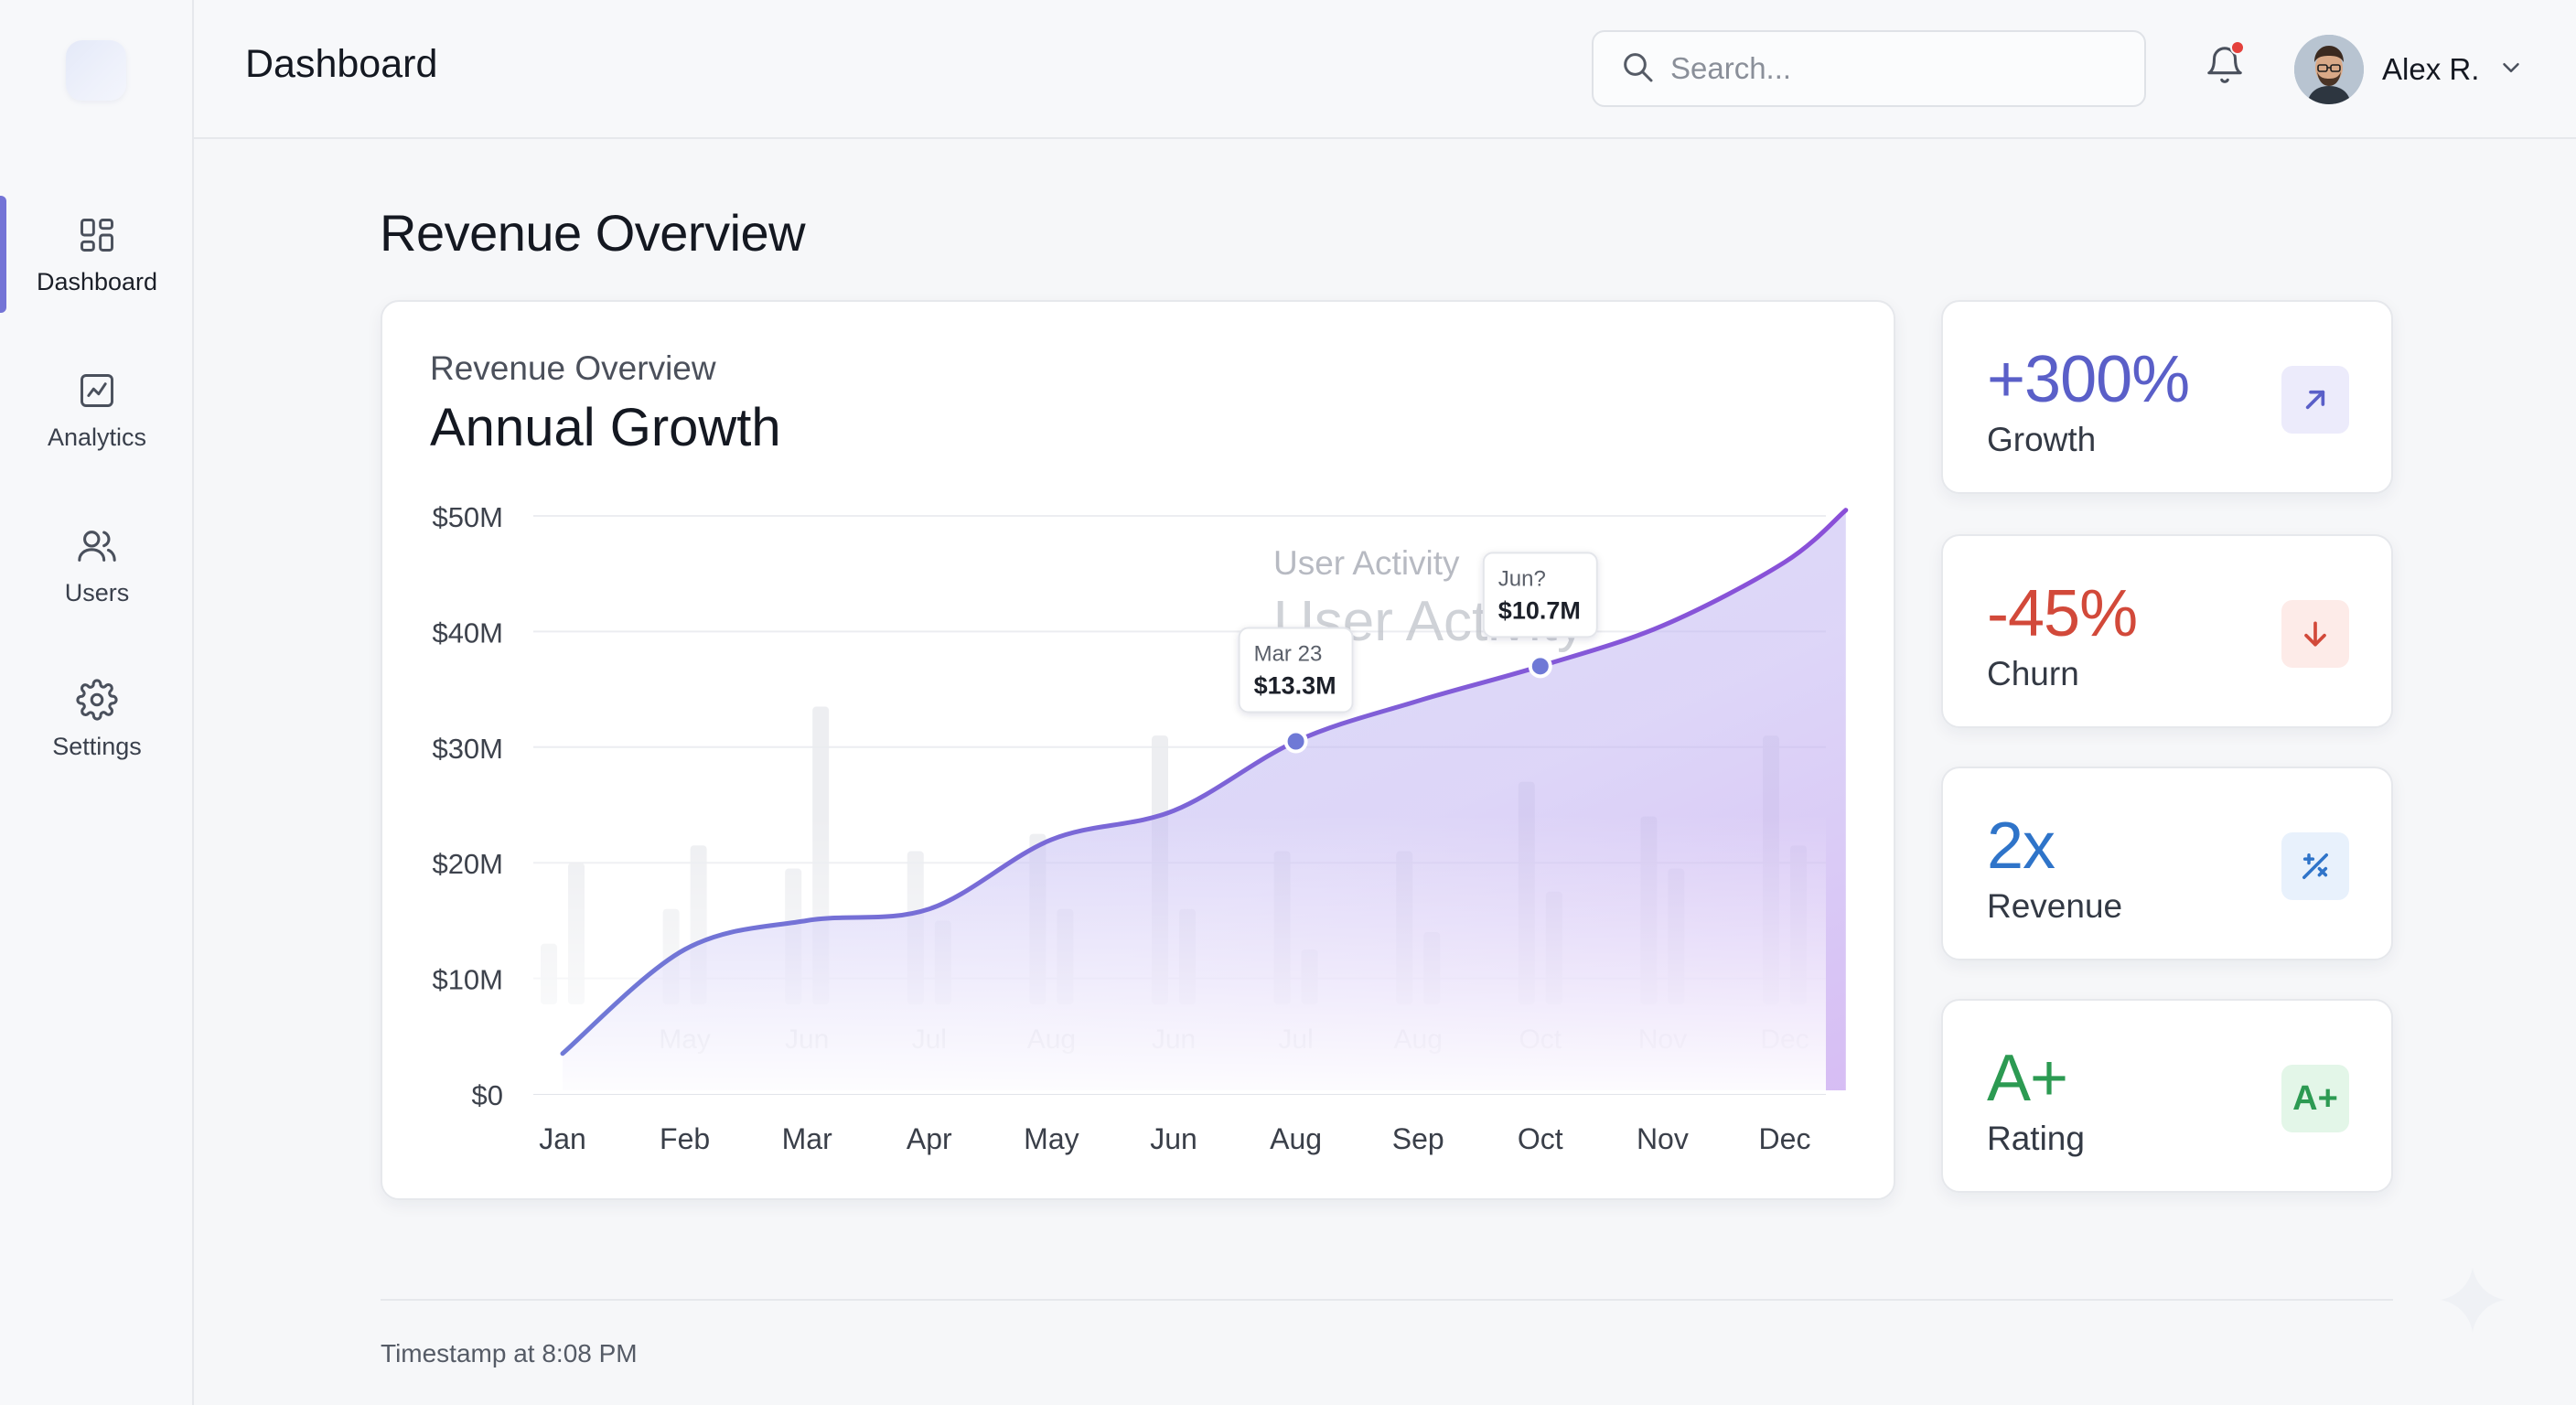  I want to click on chart-title: Annual Growth, so click(605, 428).